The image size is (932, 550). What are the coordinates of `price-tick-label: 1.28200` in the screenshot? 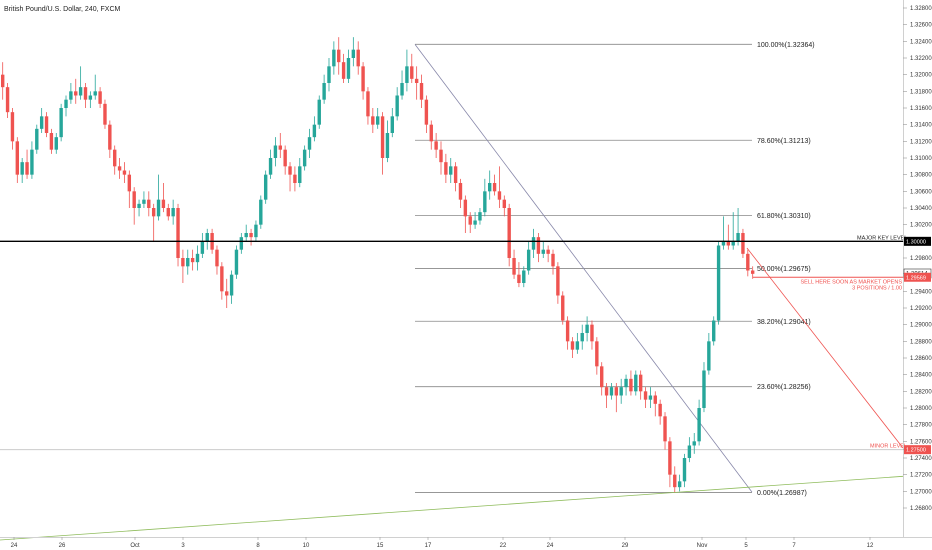 It's located at (921, 392).